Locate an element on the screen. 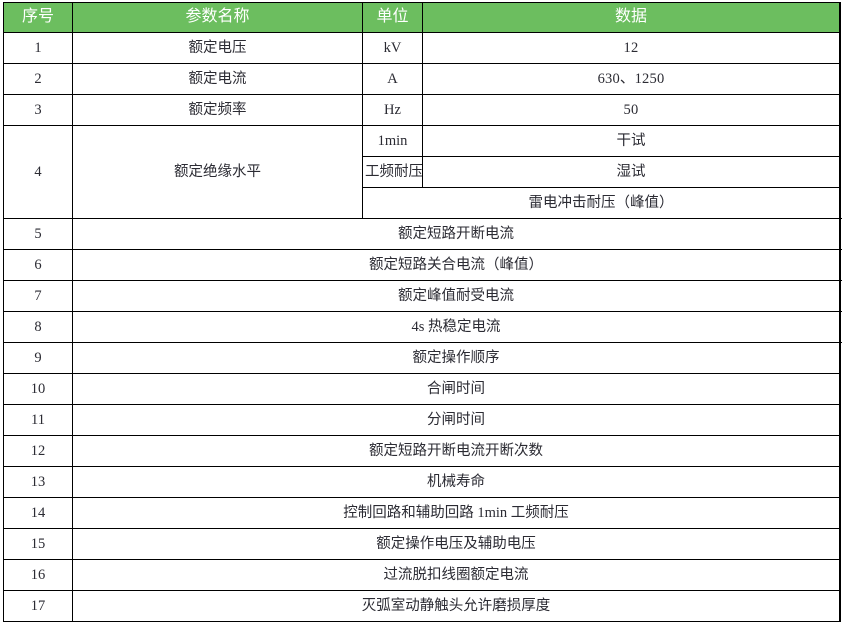 The image size is (844, 622). table-row: 5 额定短路开断电流 kA 20 25 is located at coordinates (422, 234).